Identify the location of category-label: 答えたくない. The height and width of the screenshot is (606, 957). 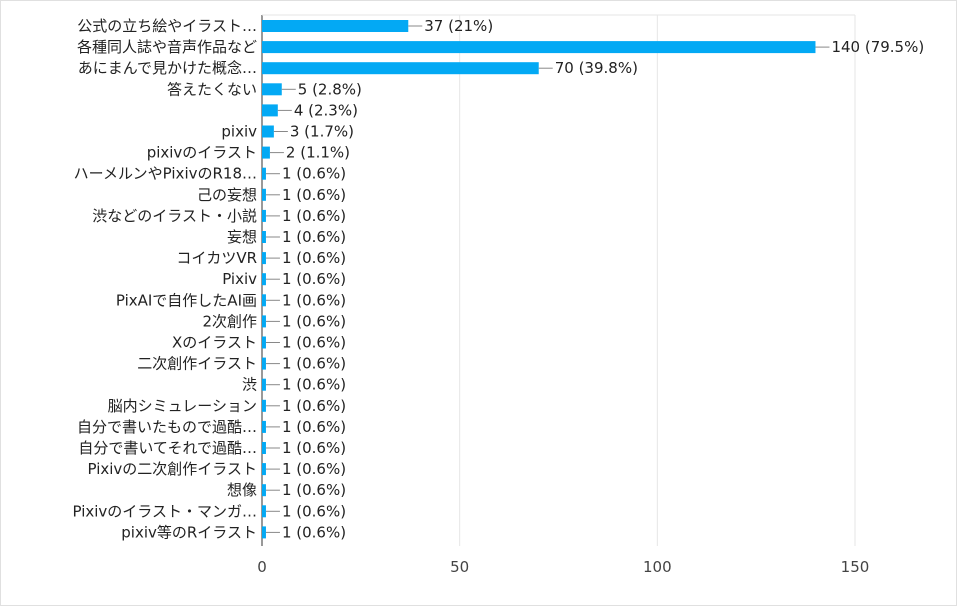
(212, 89).